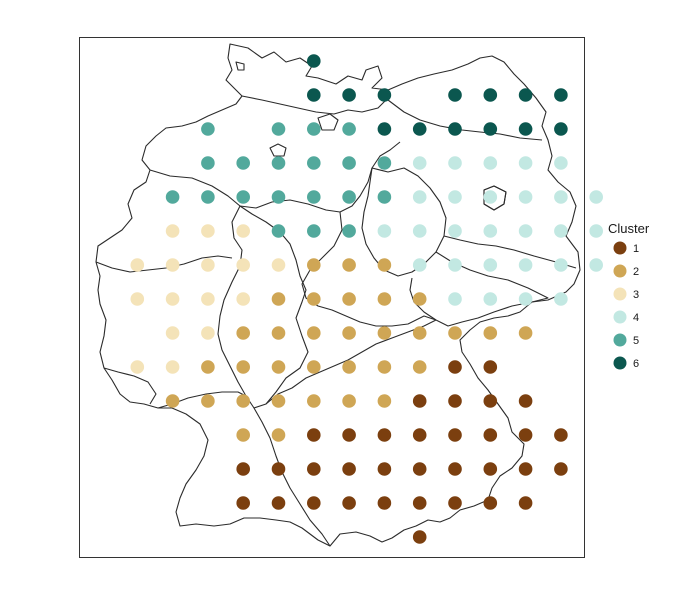 The height and width of the screenshot is (600, 700). Describe the element at coordinates (629, 228) in the screenshot. I see `legend-title: Cluster` at that location.